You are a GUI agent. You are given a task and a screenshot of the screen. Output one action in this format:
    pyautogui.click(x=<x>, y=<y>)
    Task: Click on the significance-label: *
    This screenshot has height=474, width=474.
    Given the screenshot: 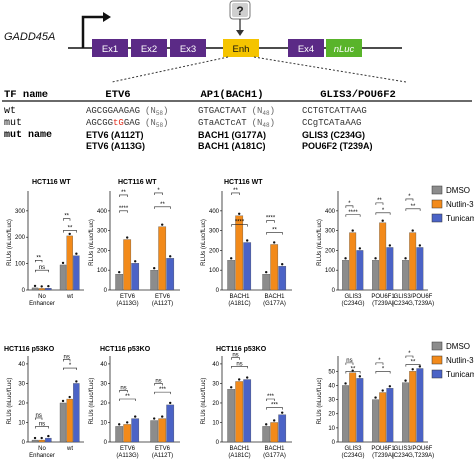 What is the action you would take?
    pyautogui.click(x=383, y=211)
    